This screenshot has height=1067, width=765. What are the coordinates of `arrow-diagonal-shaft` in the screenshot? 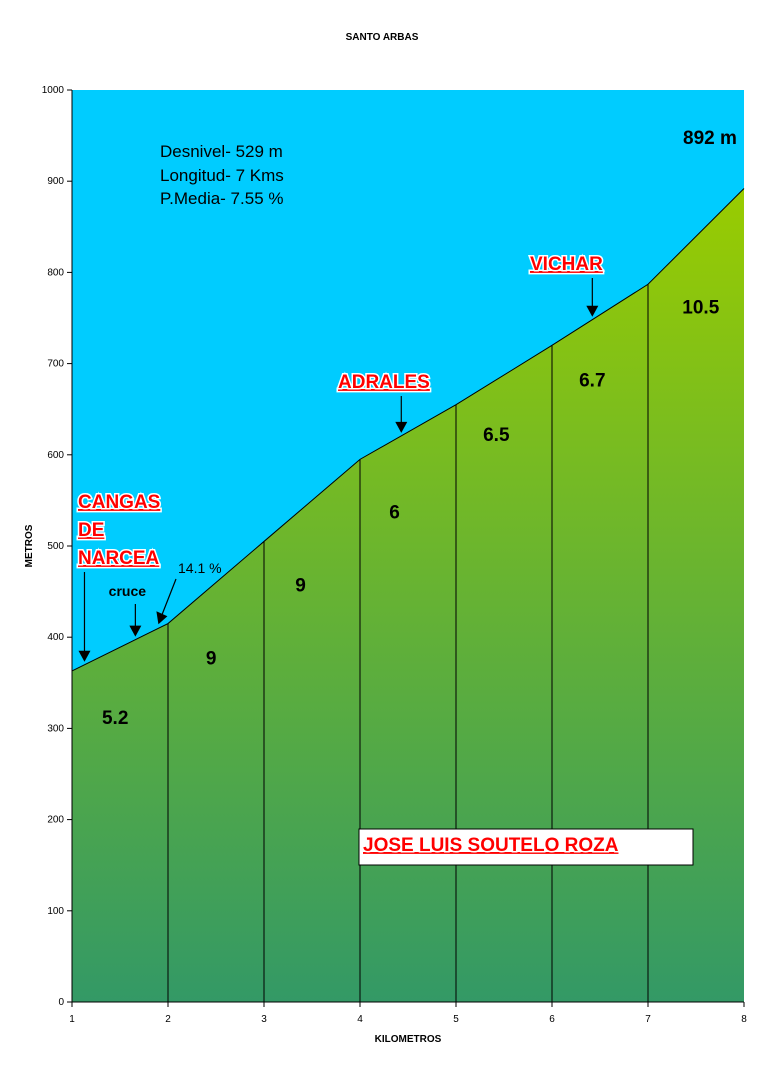 It's located at (168, 597).